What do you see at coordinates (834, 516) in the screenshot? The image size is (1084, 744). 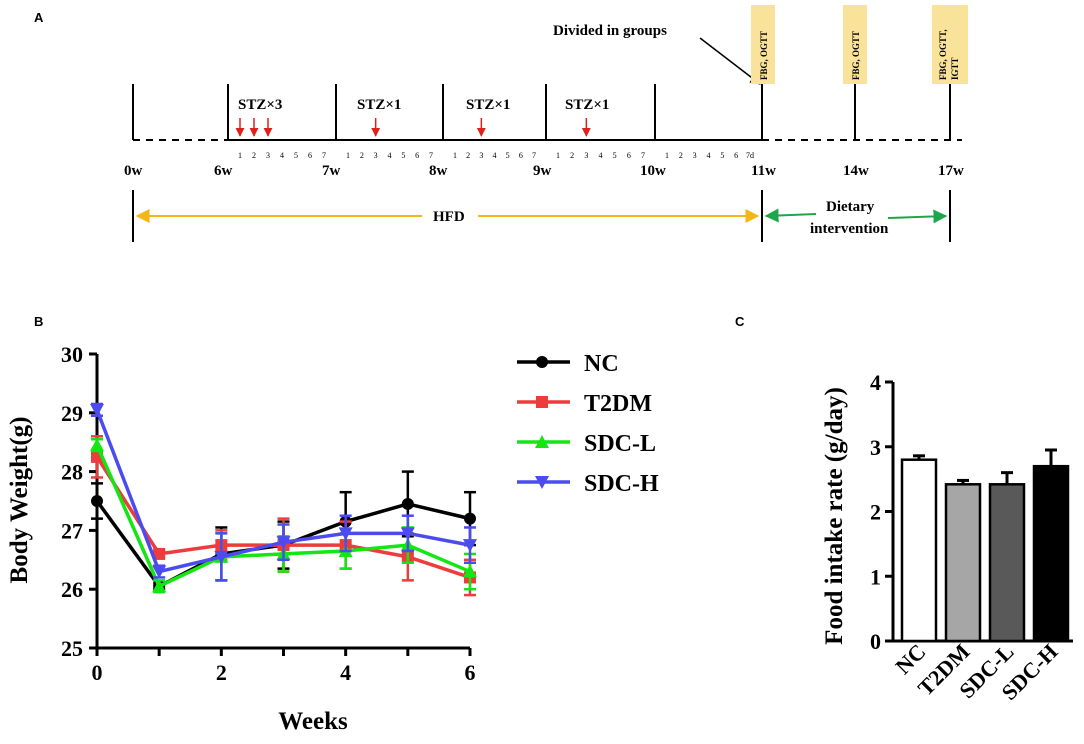 I see `c-y-axis-title: Food intake rate (g/day)` at bounding box center [834, 516].